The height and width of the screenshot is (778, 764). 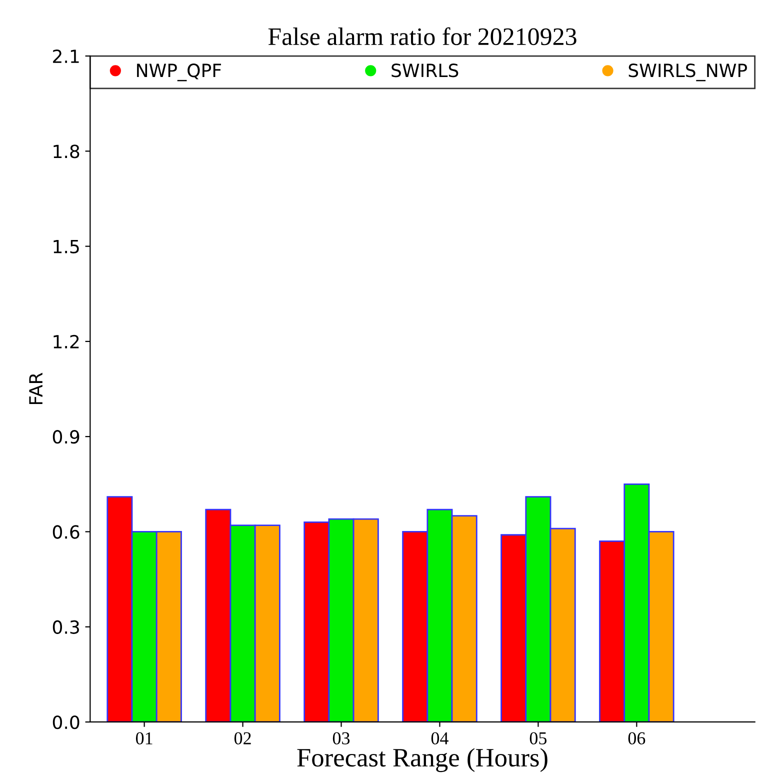 What do you see at coordinates (637, 738) in the screenshot?
I see `x-tick-label: 06` at bounding box center [637, 738].